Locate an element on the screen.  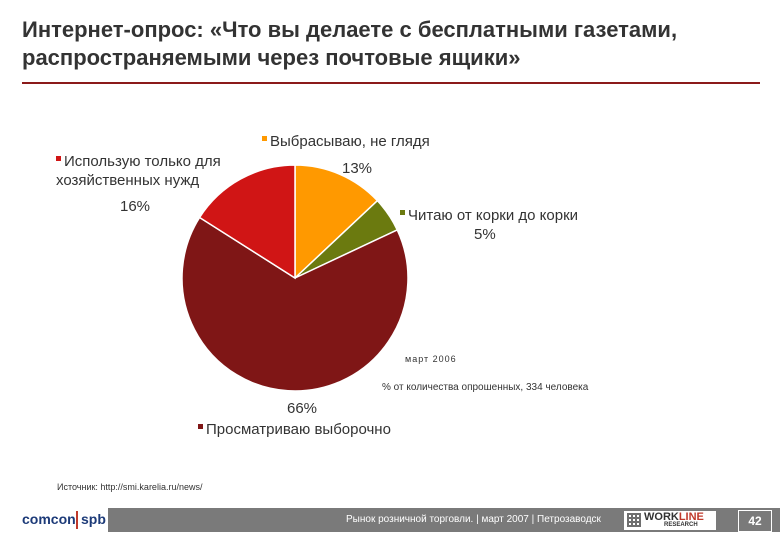
legend-marker-maroon is located at coordinates (200, 426).